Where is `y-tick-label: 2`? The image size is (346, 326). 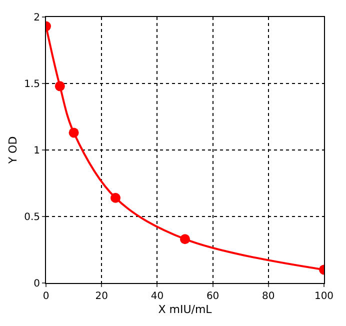
y-tick-label: 2 is located at coordinates (37, 18).